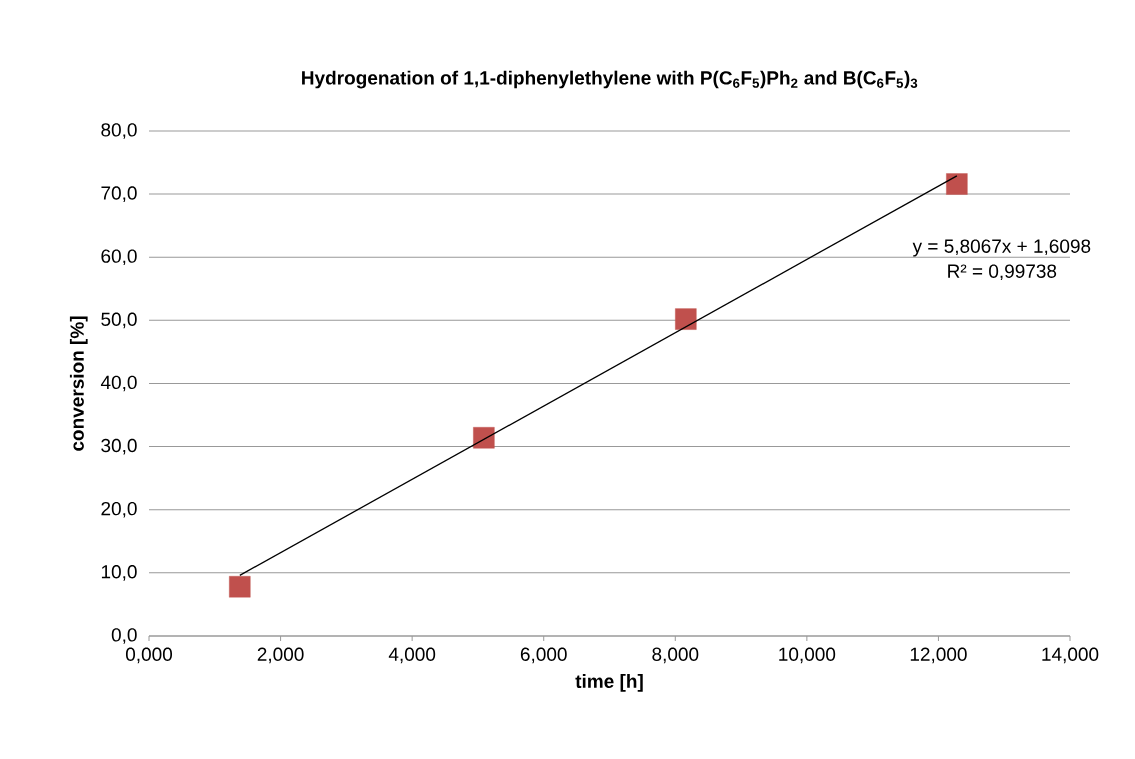  Describe the element at coordinates (543, 655) in the screenshot. I see `x-tick-label: 6,000` at that location.